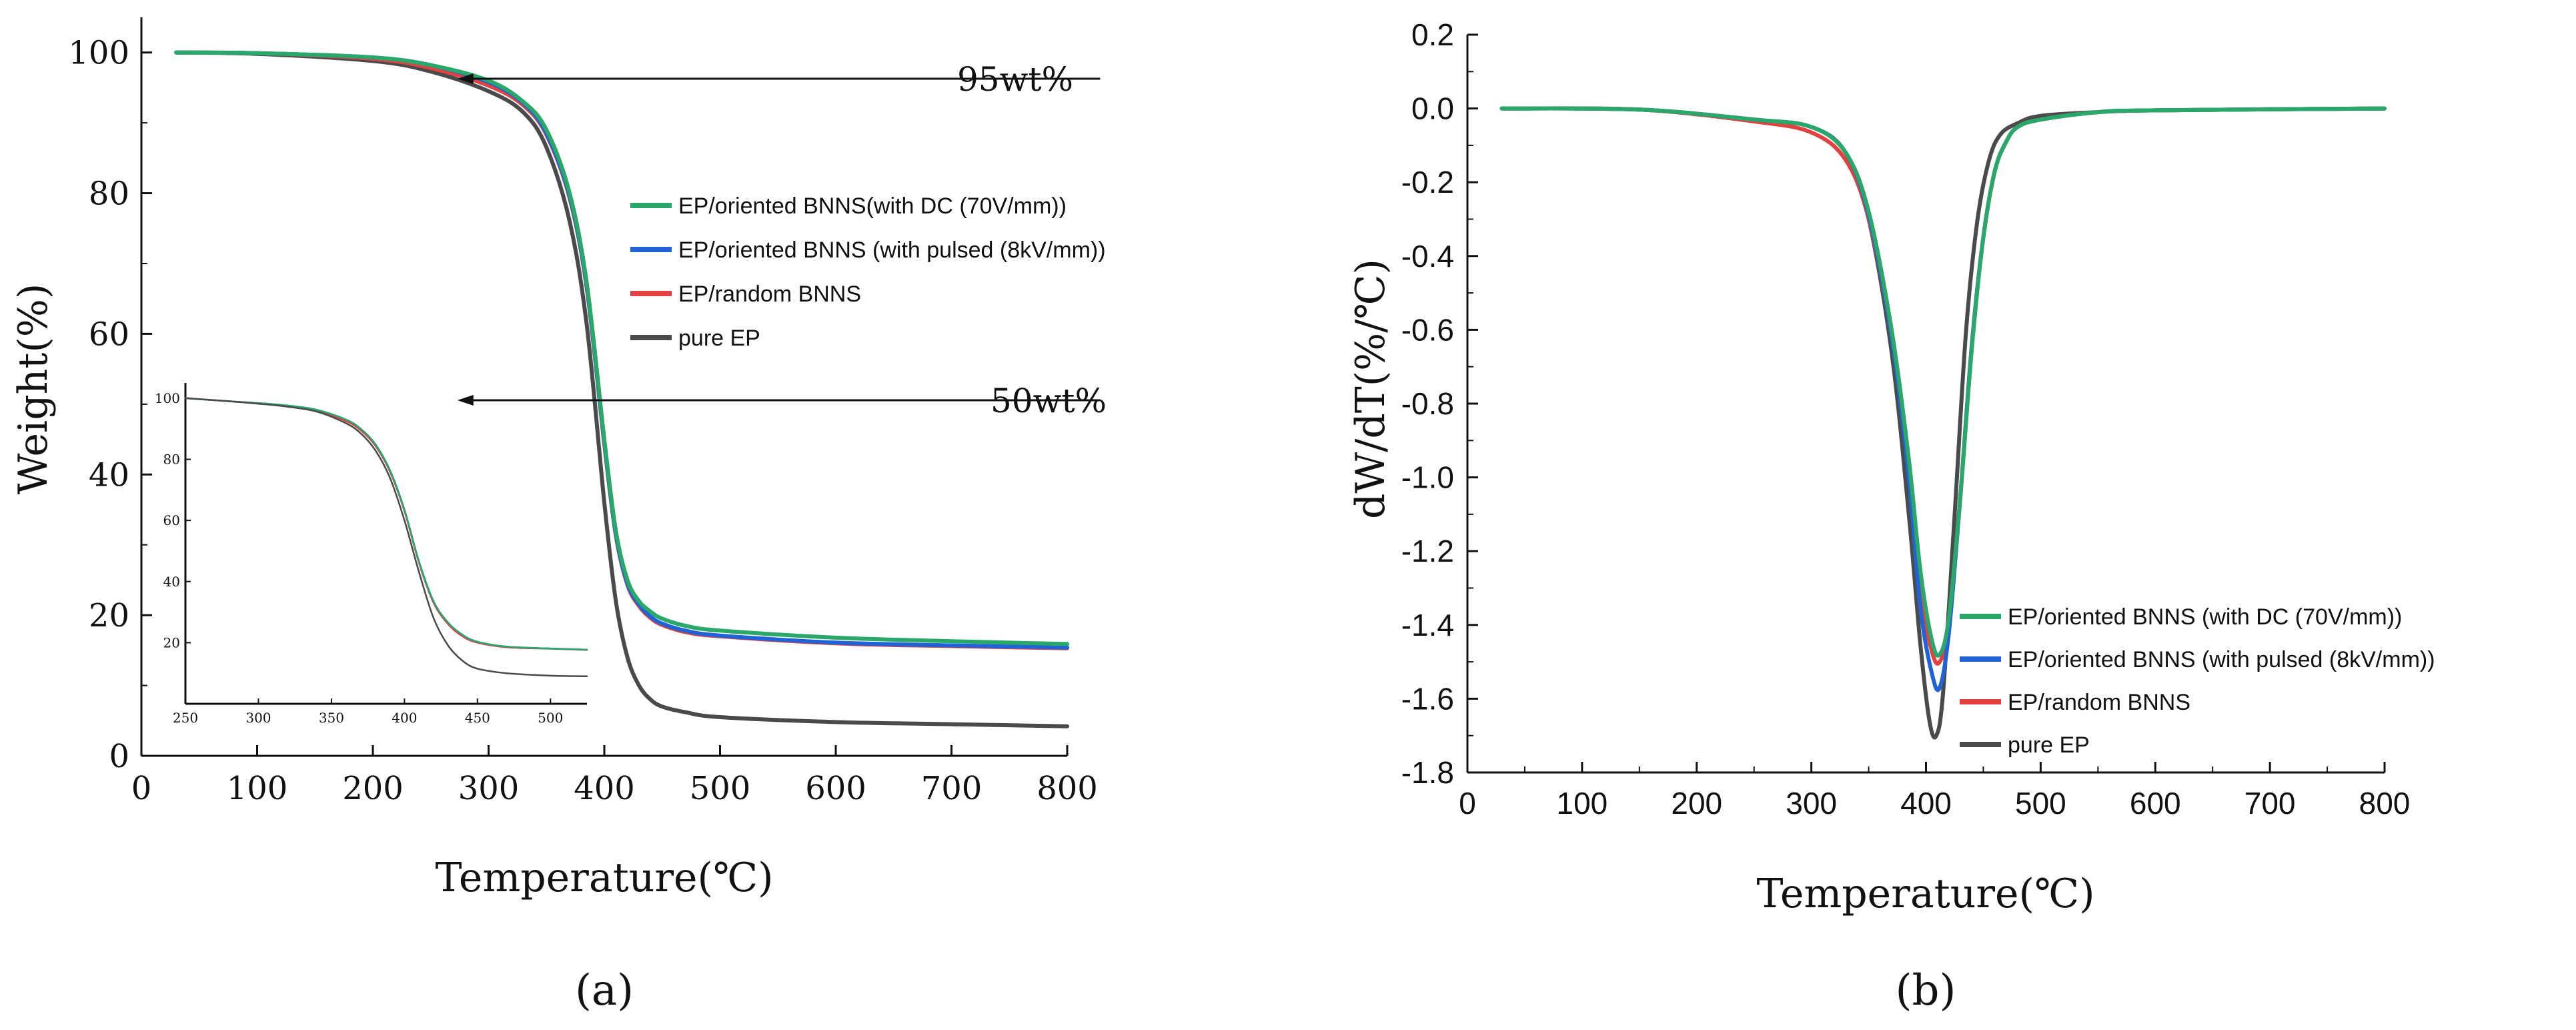  Describe the element at coordinates (1926, 803) in the screenshot. I see `b-x-tick-label: 400` at that location.